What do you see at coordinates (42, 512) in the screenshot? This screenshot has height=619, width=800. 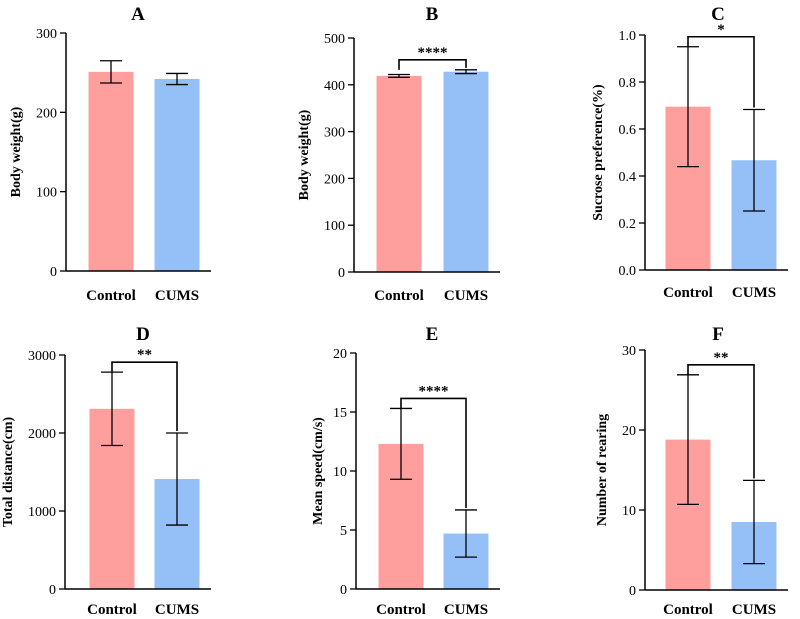 I see `y-tick-label-d-1: 1000` at bounding box center [42, 512].